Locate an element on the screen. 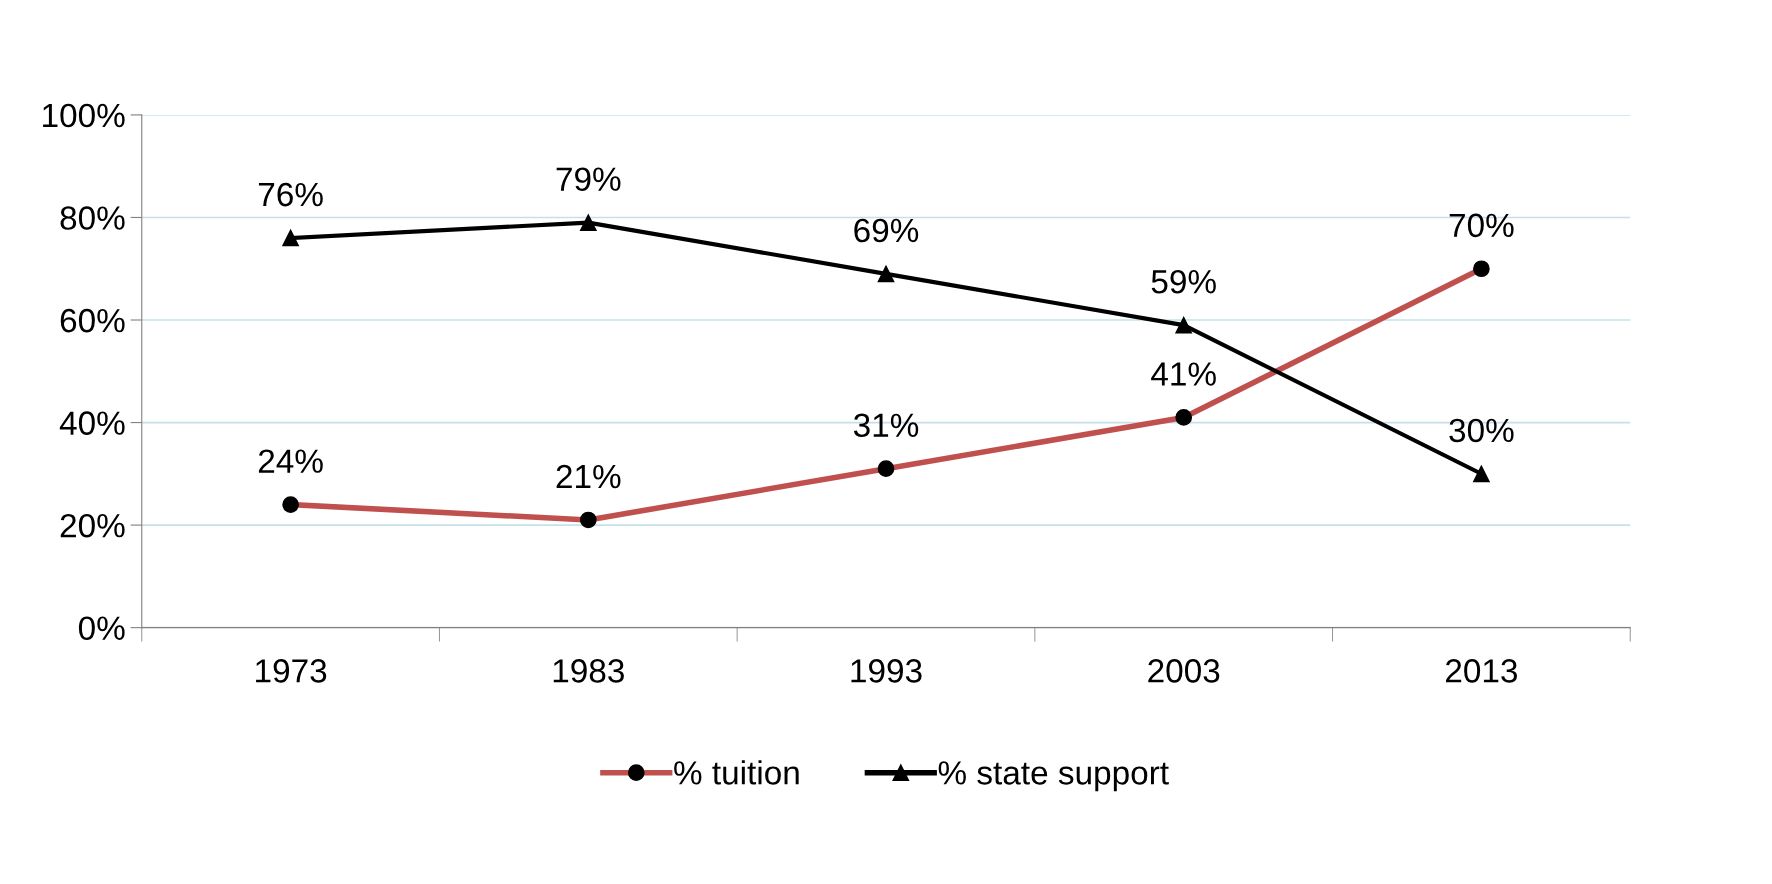 The height and width of the screenshot is (884, 1772). x-tick-label: 1993 is located at coordinates (886, 671).